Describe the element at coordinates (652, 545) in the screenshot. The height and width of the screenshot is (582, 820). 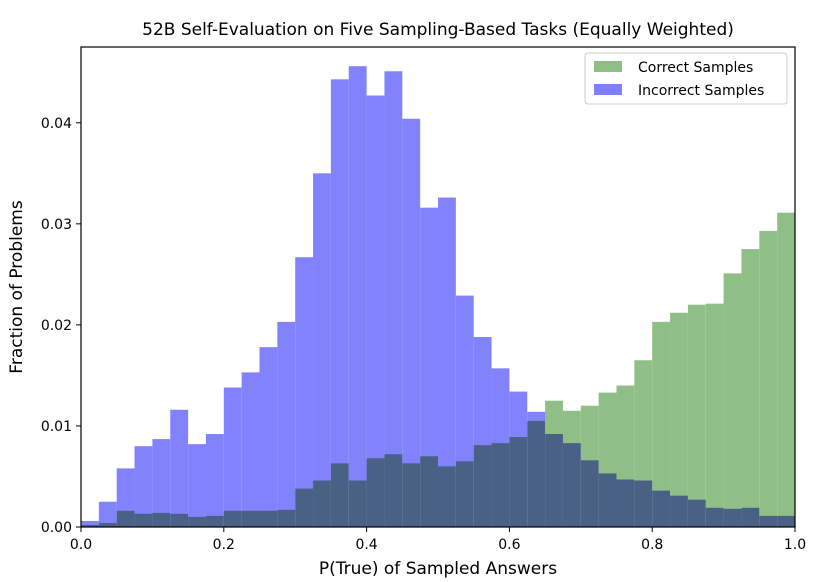
I see `x-tick-label: 0.8` at that location.